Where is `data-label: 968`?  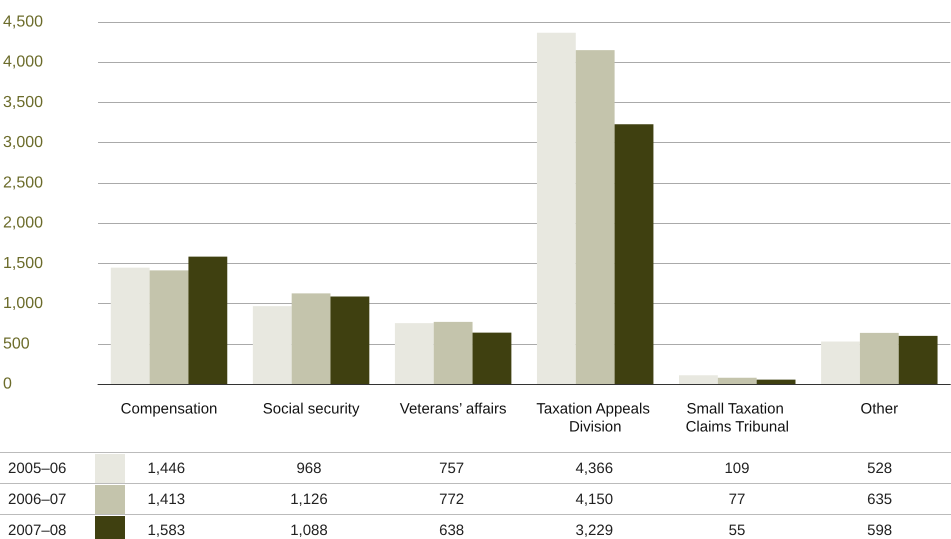
data-label: 968 is located at coordinates (309, 468).